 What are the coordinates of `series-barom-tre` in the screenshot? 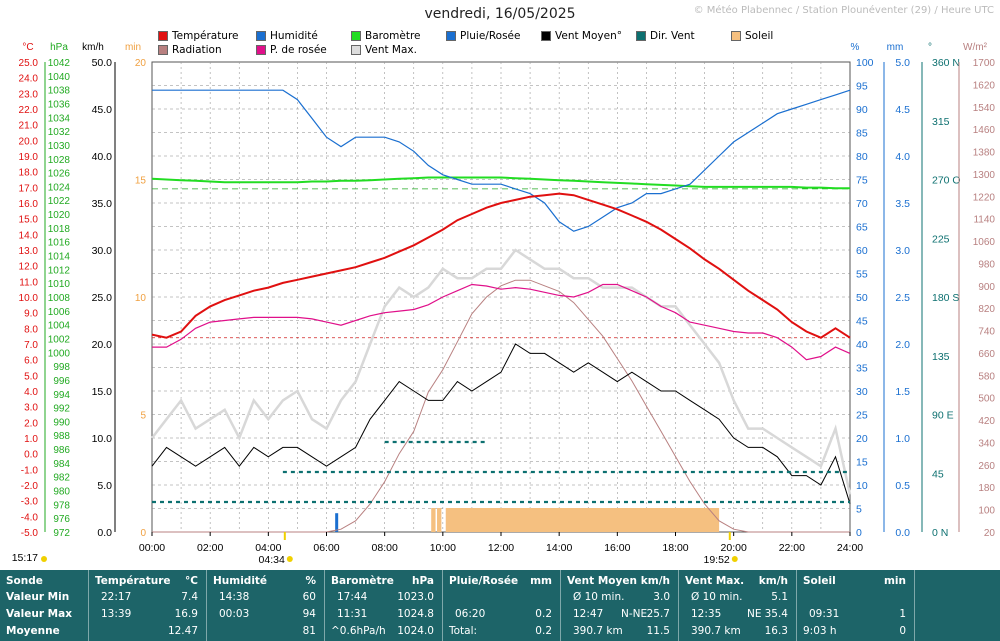 It's located at (500, 183).